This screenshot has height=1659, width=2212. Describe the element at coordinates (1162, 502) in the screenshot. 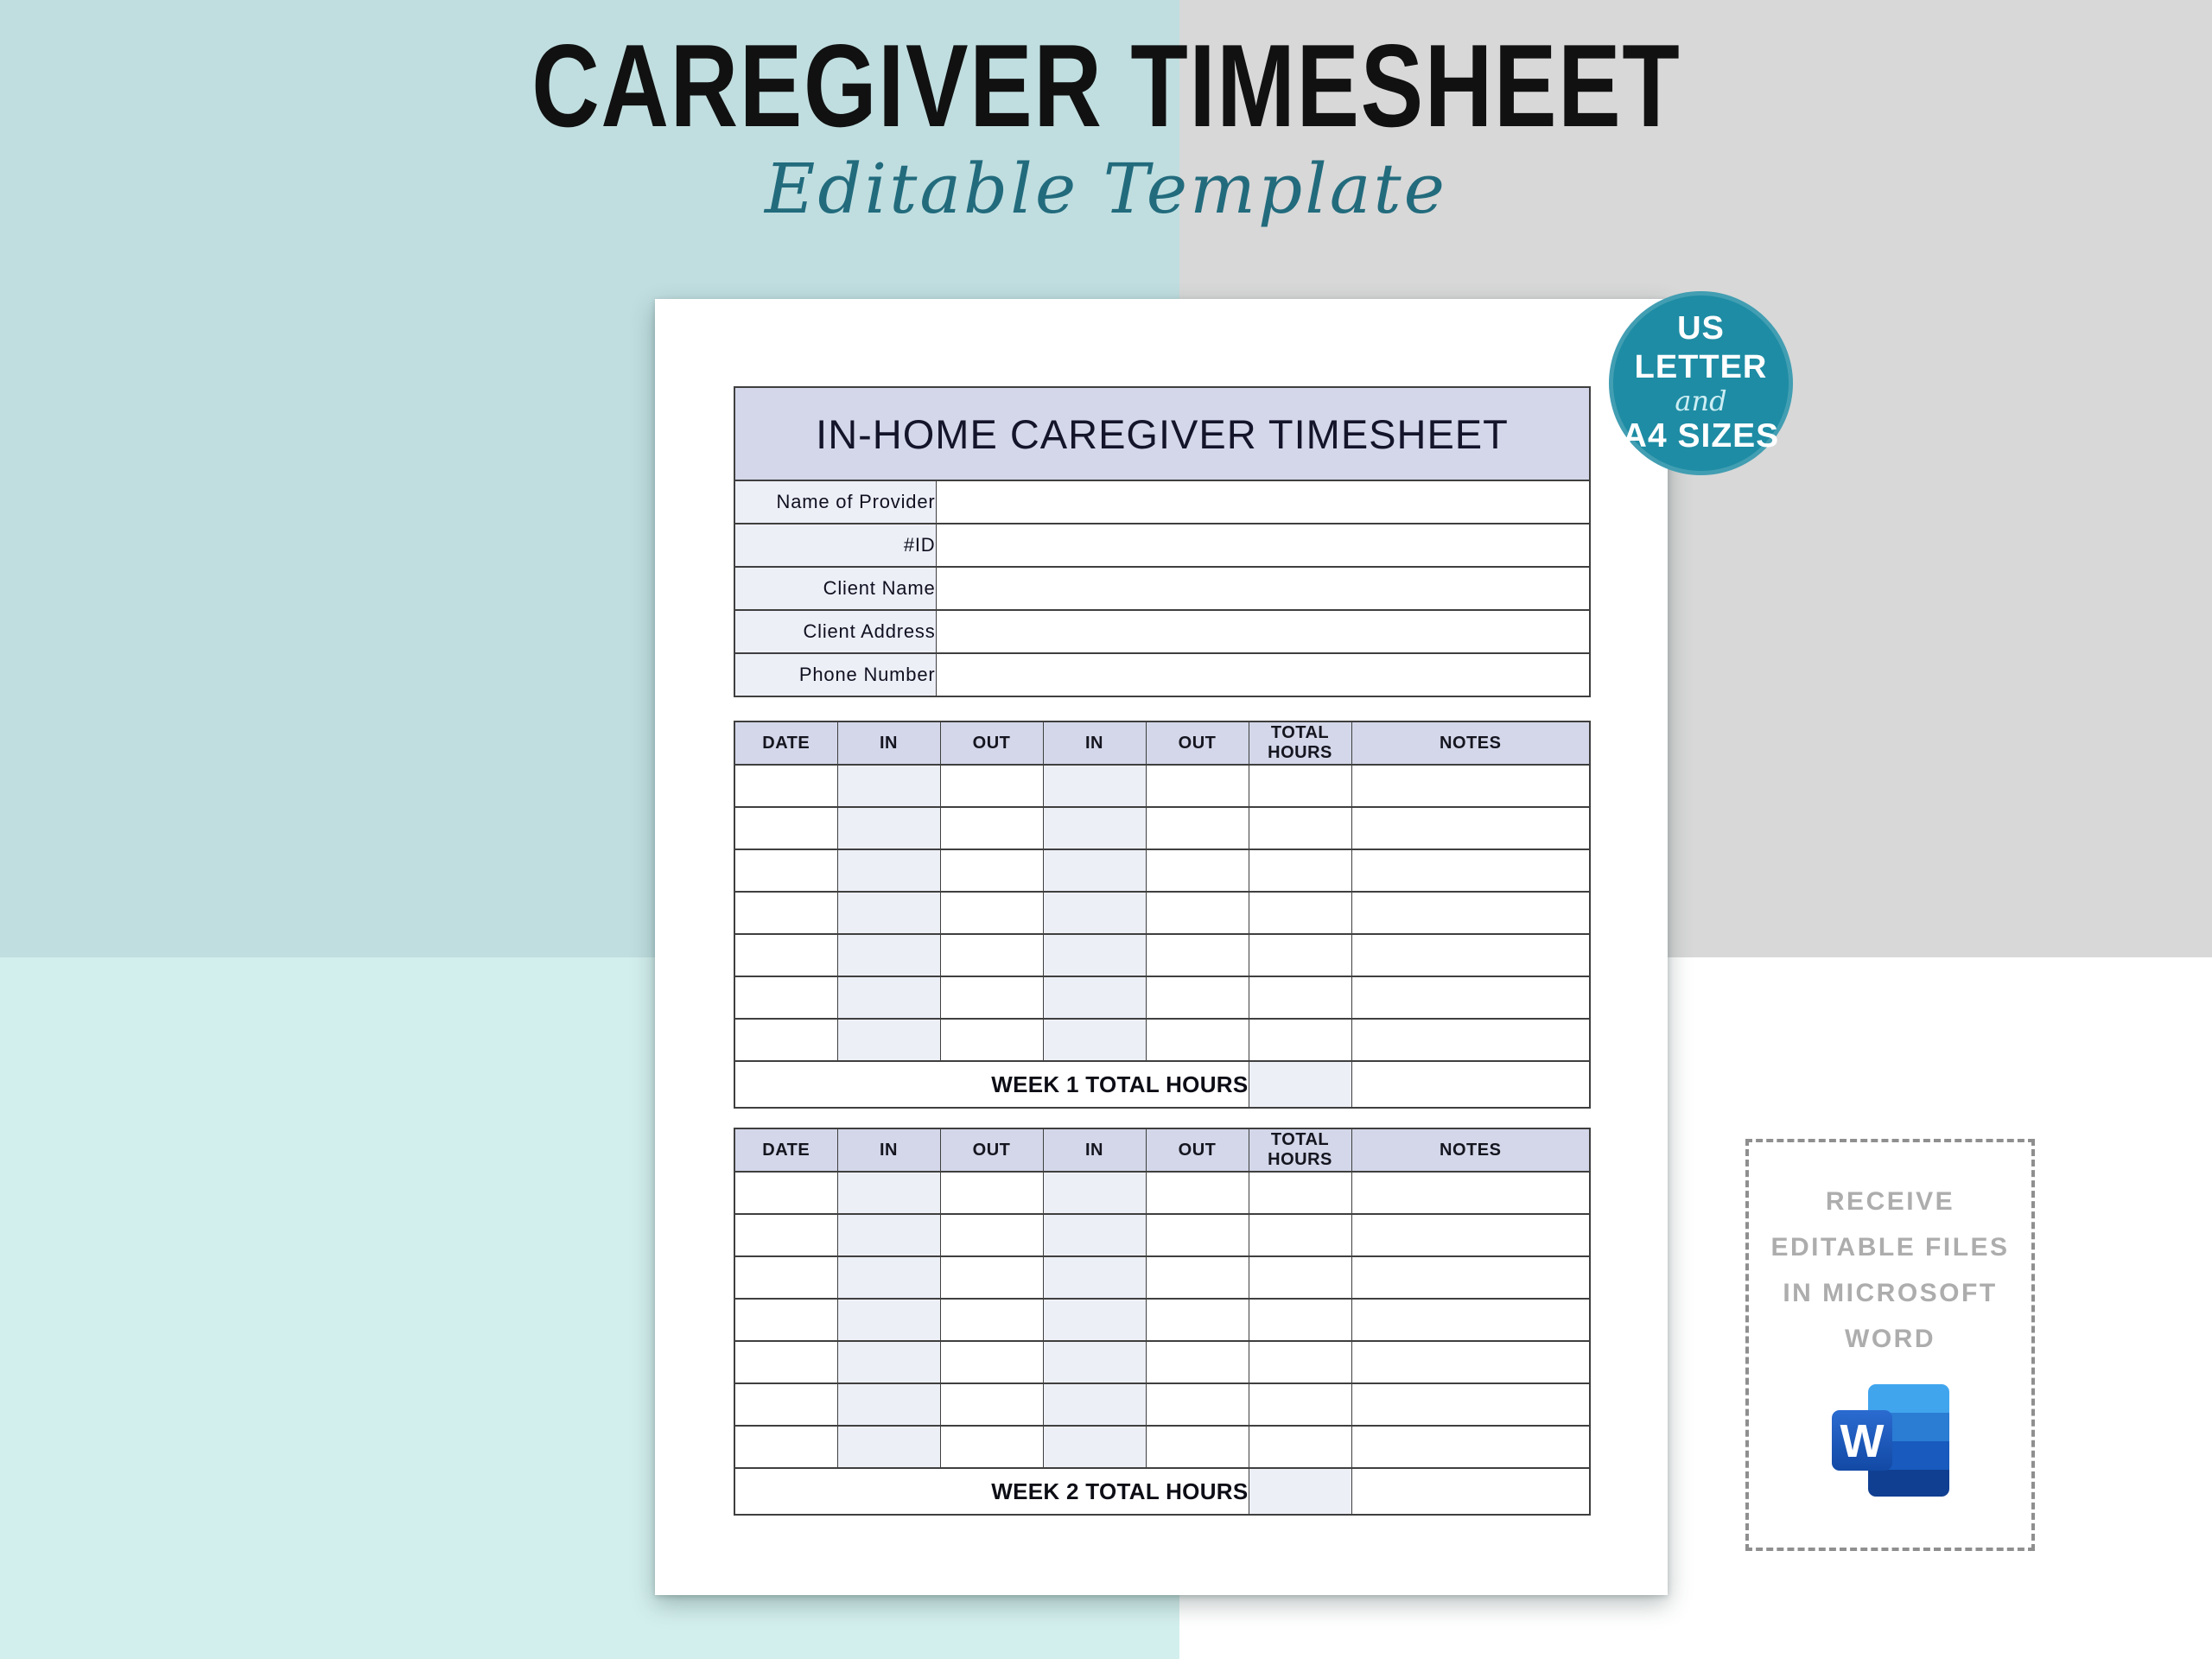

I see `info-row: Name of Provider` at that location.